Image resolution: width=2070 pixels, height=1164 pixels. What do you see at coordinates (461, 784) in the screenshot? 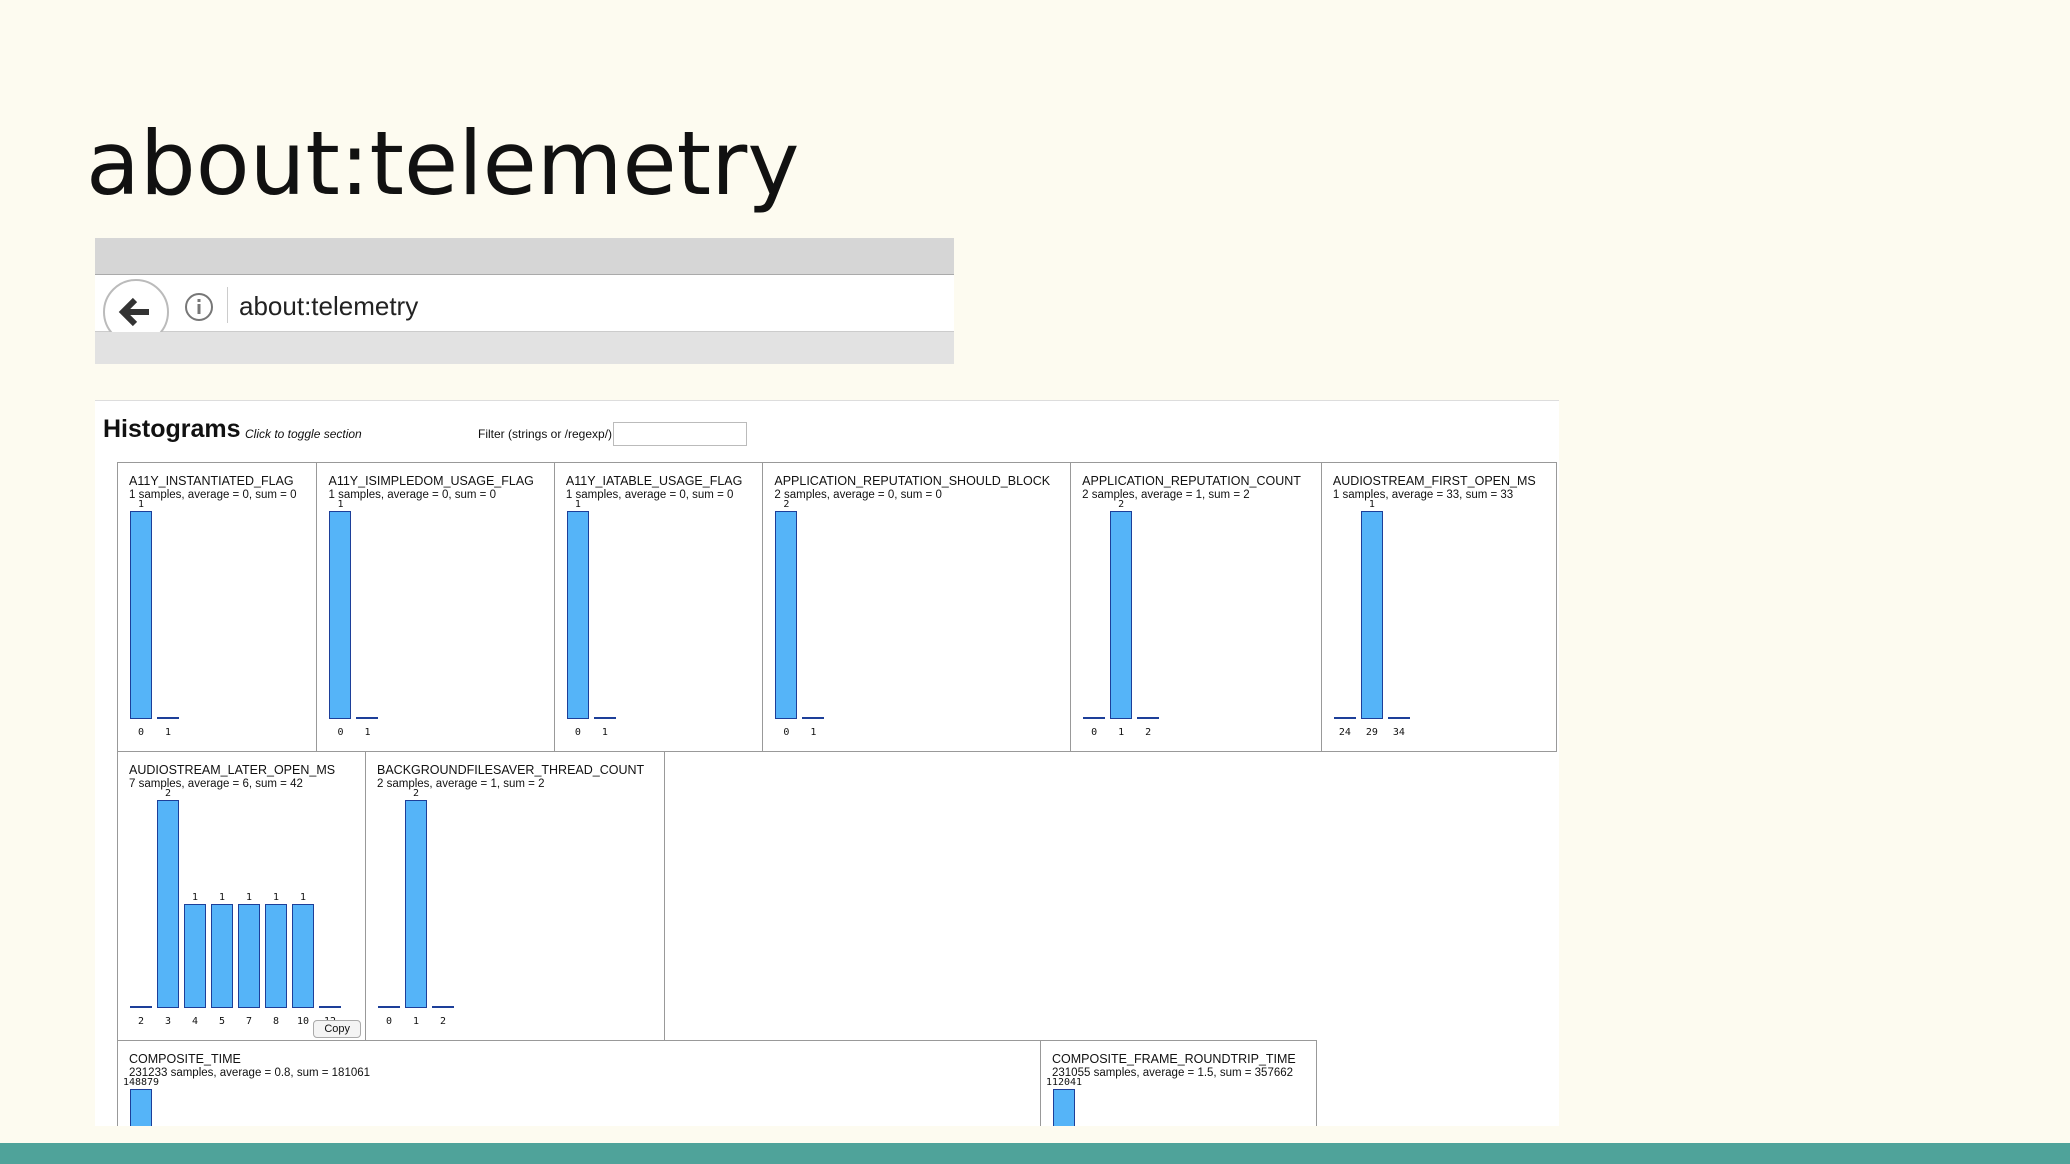
I see `histogram-summary: 2 samples, average = 1, sum = 2` at bounding box center [461, 784].